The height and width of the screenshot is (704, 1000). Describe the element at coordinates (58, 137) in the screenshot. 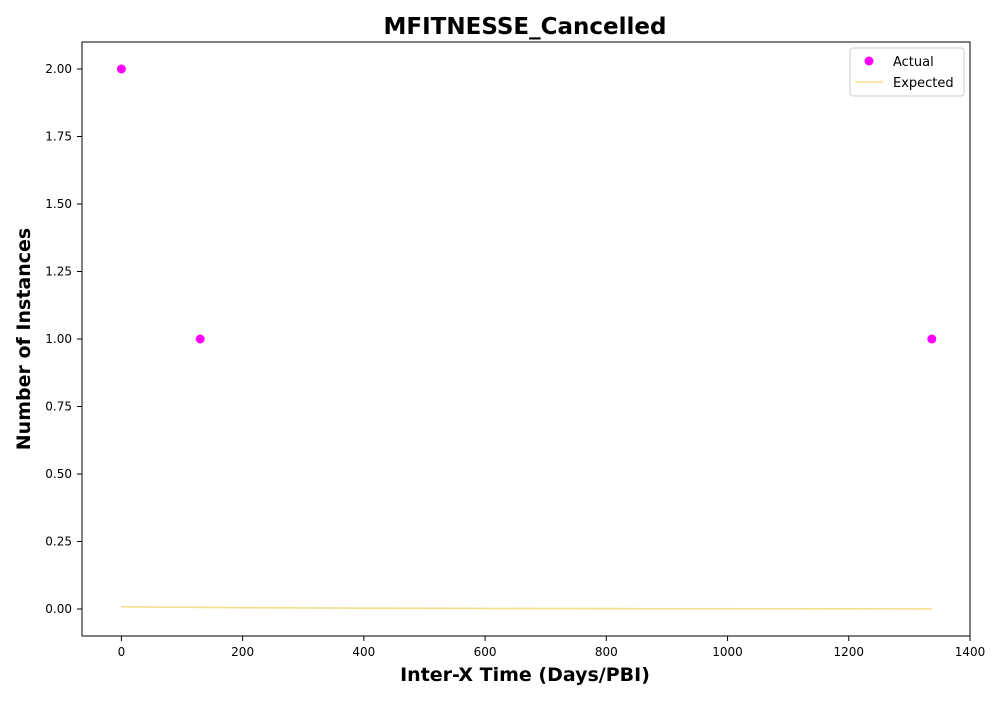

I see `y-tick-label: 1.75` at that location.